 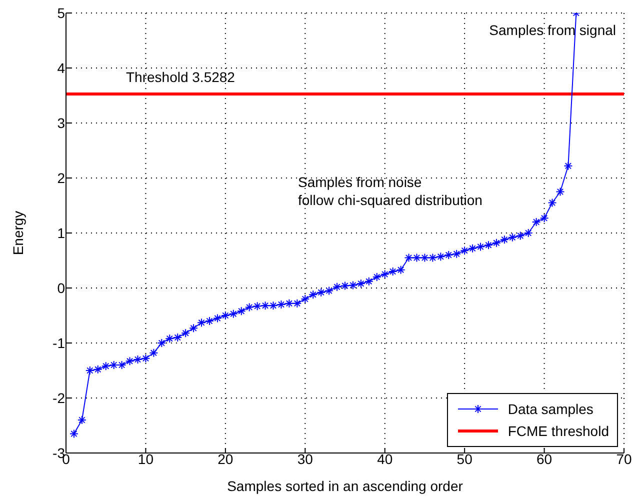 I want to click on x-tick-label: 40, so click(x=385, y=458).